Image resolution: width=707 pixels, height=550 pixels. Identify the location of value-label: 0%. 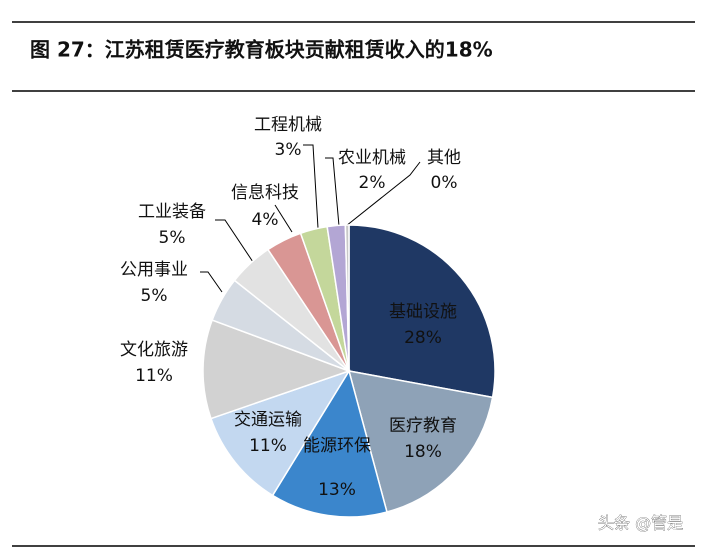
(444, 183).